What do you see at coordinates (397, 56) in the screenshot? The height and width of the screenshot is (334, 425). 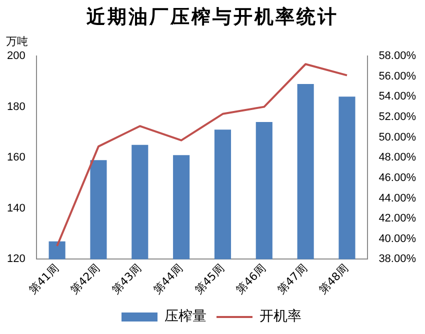 I see `y2-tick-label: 58.00%` at bounding box center [397, 56].